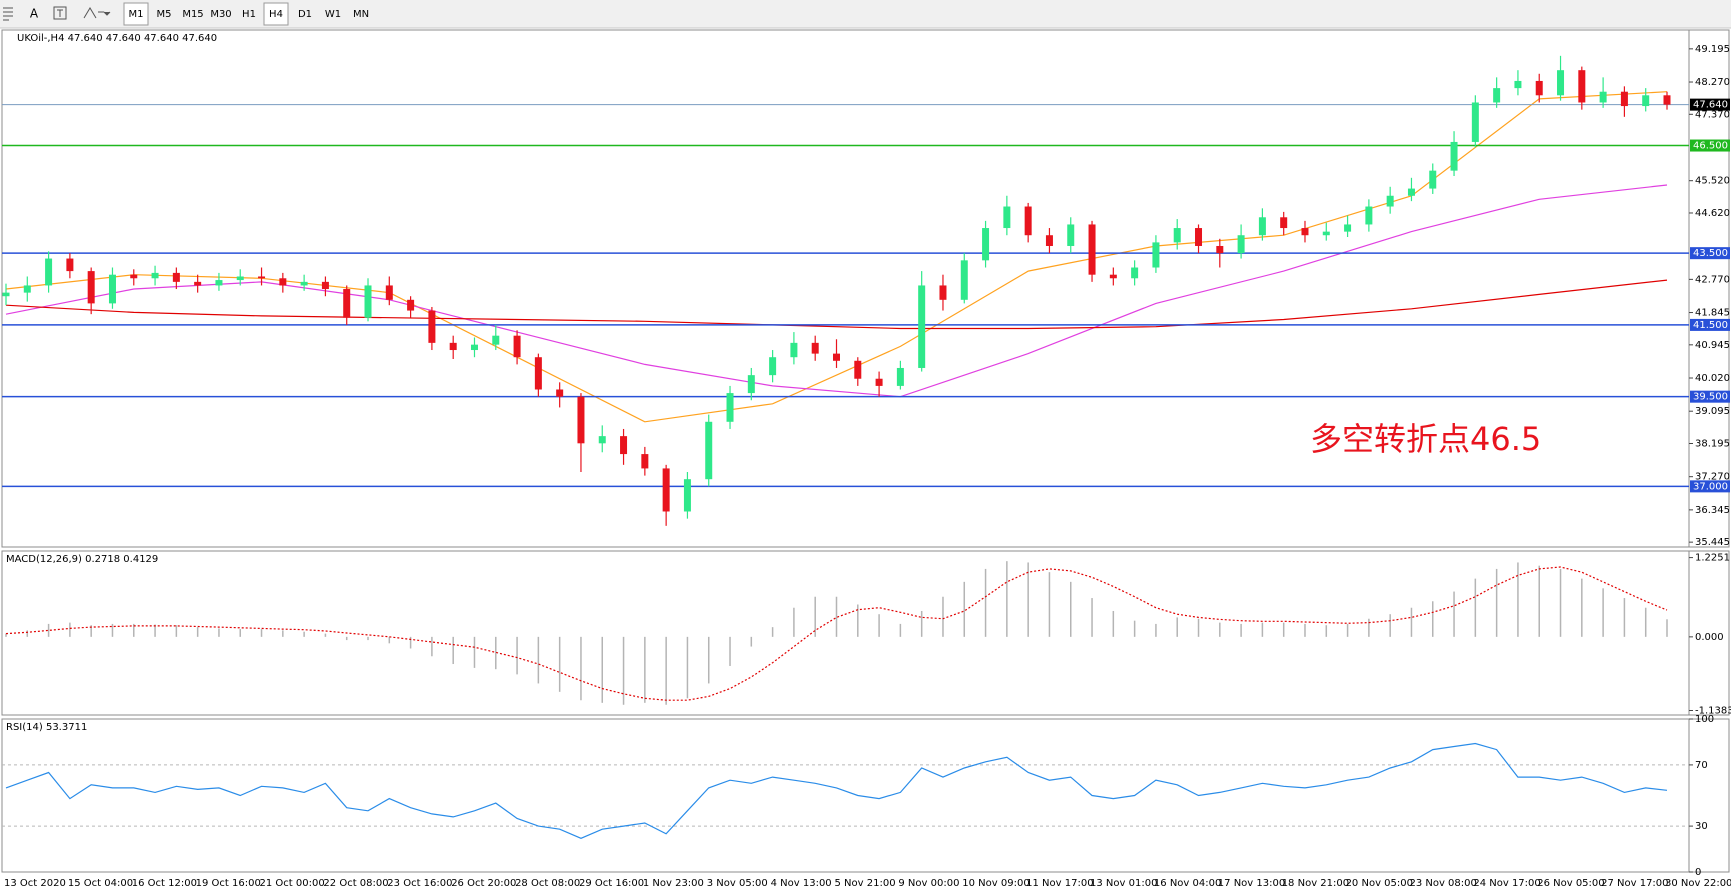  I want to click on x-tick-label: 19 Oct 16:00, so click(228, 883).